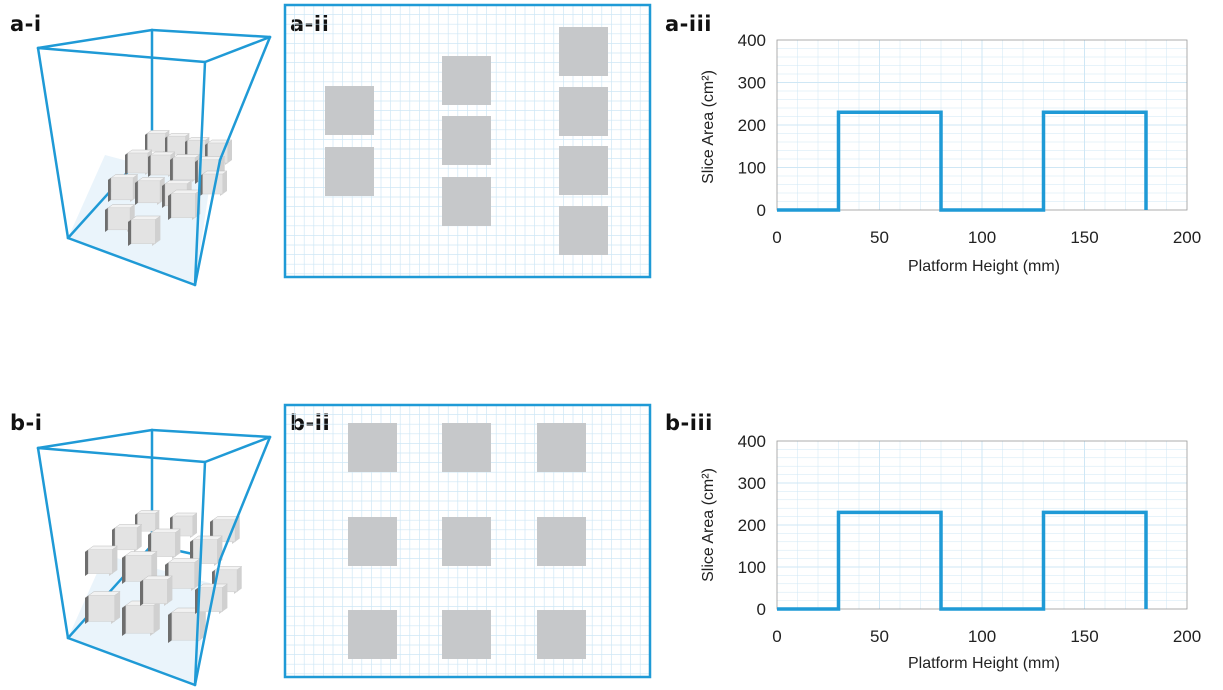 The height and width of the screenshot is (690, 1223). What do you see at coordinates (982, 636) in the screenshot?
I see `x-tick-label: 100` at bounding box center [982, 636].